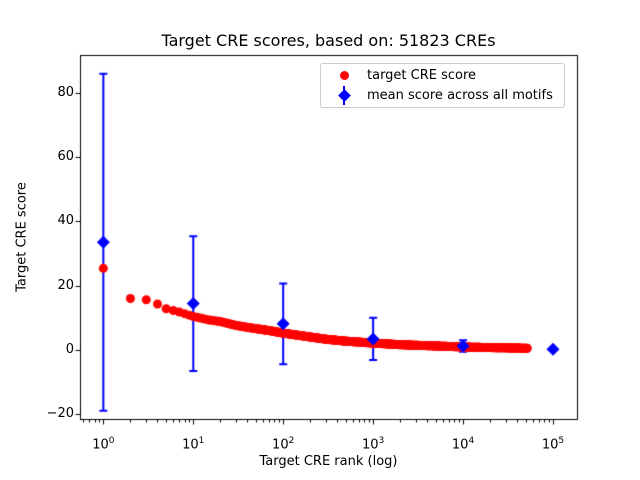 This screenshot has height=480, width=640. I want to click on y-tick-label: 60, so click(65, 157).